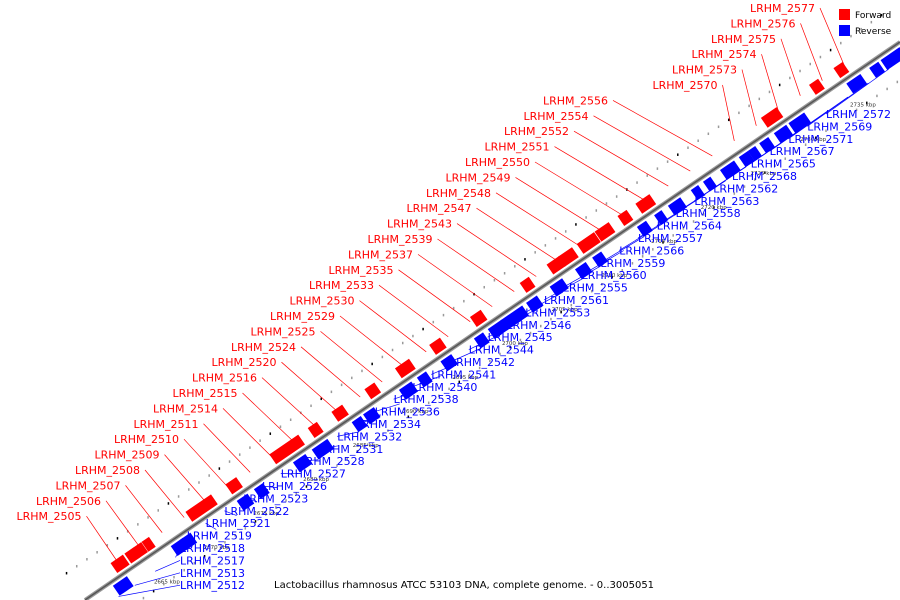 This screenshot has height=600, width=900. Describe the element at coordinates (536, 131) in the screenshot. I see `forward-gene-label: LRHM_2552` at that location.